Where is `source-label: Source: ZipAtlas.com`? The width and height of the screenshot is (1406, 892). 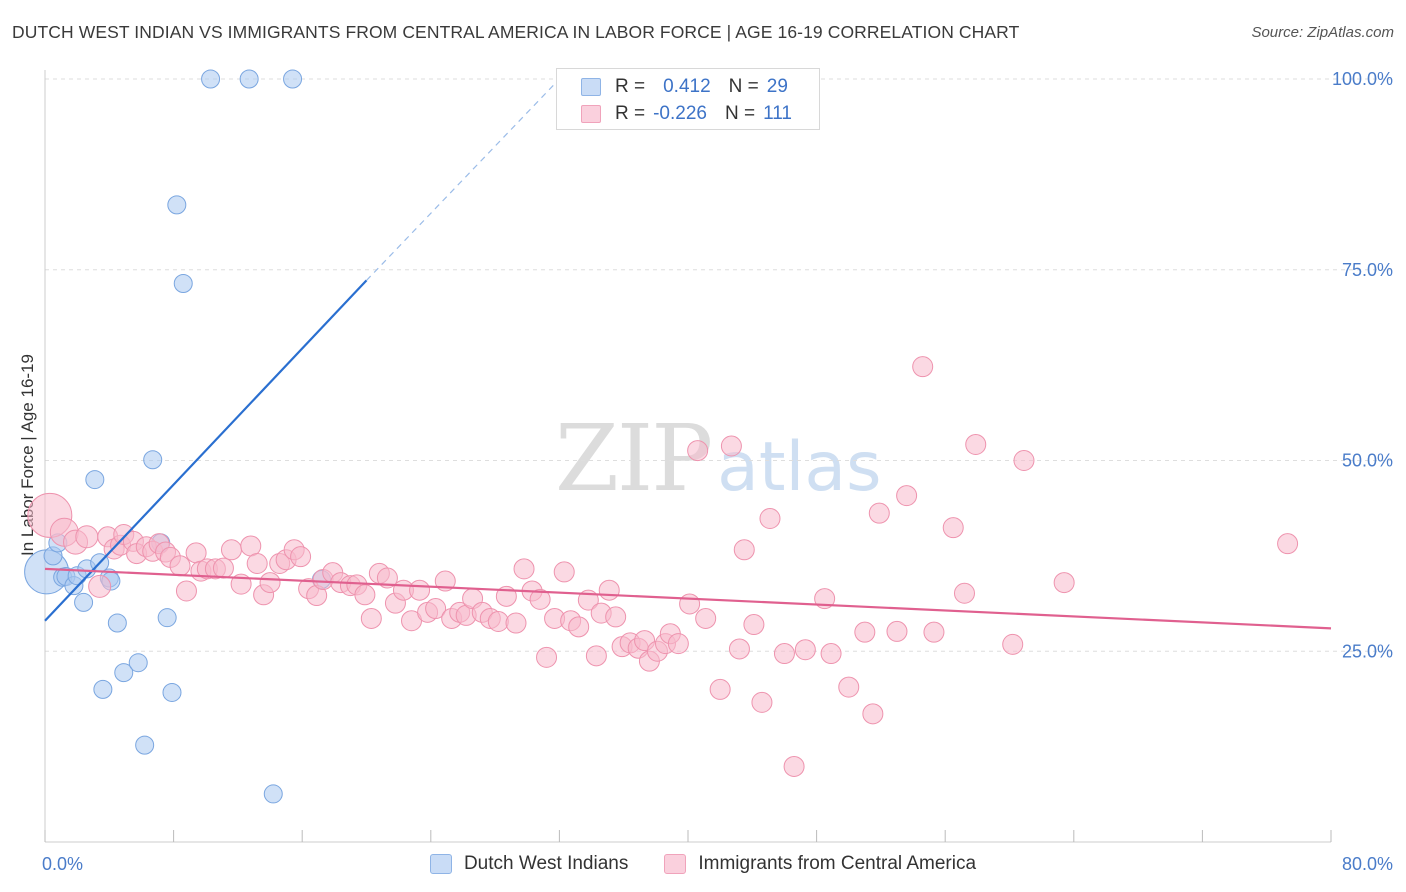
source-label: Source: ZipAtlas.com is located at coordinates (1322, 32).